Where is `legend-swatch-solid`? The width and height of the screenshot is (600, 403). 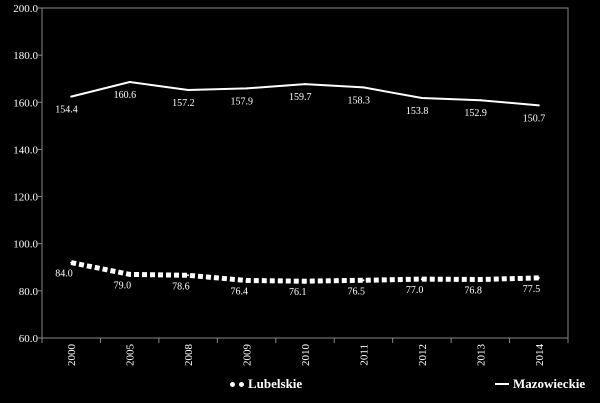 legend-swatch-solid is located at coordinates (502, 384).